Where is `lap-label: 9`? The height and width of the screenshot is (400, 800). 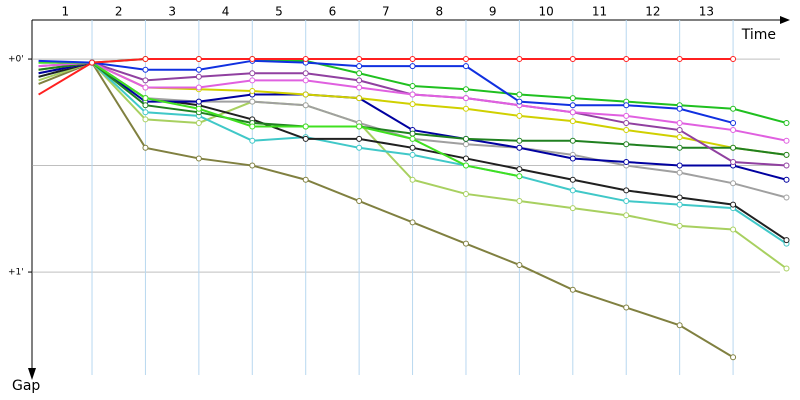
lap-label: 9 is located at coordinates (493, 12).